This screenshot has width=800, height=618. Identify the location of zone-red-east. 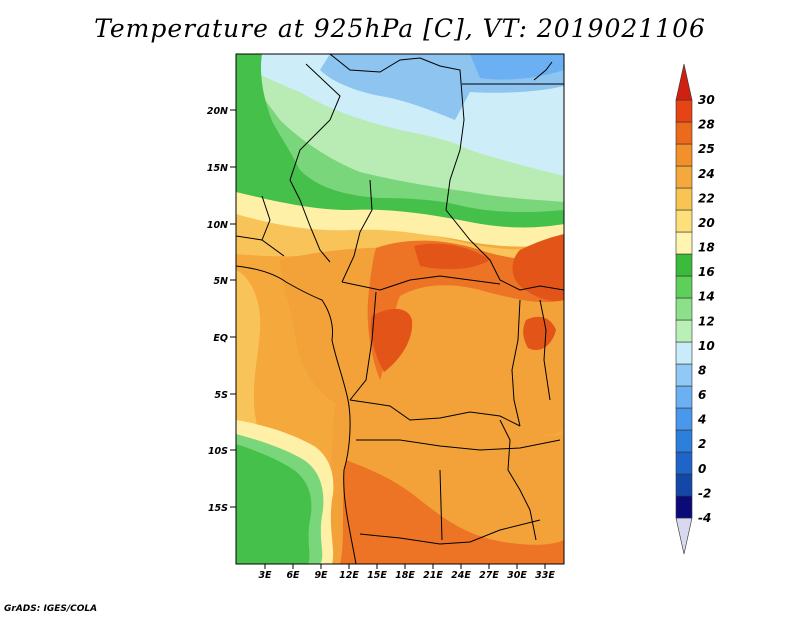
(538, 268).